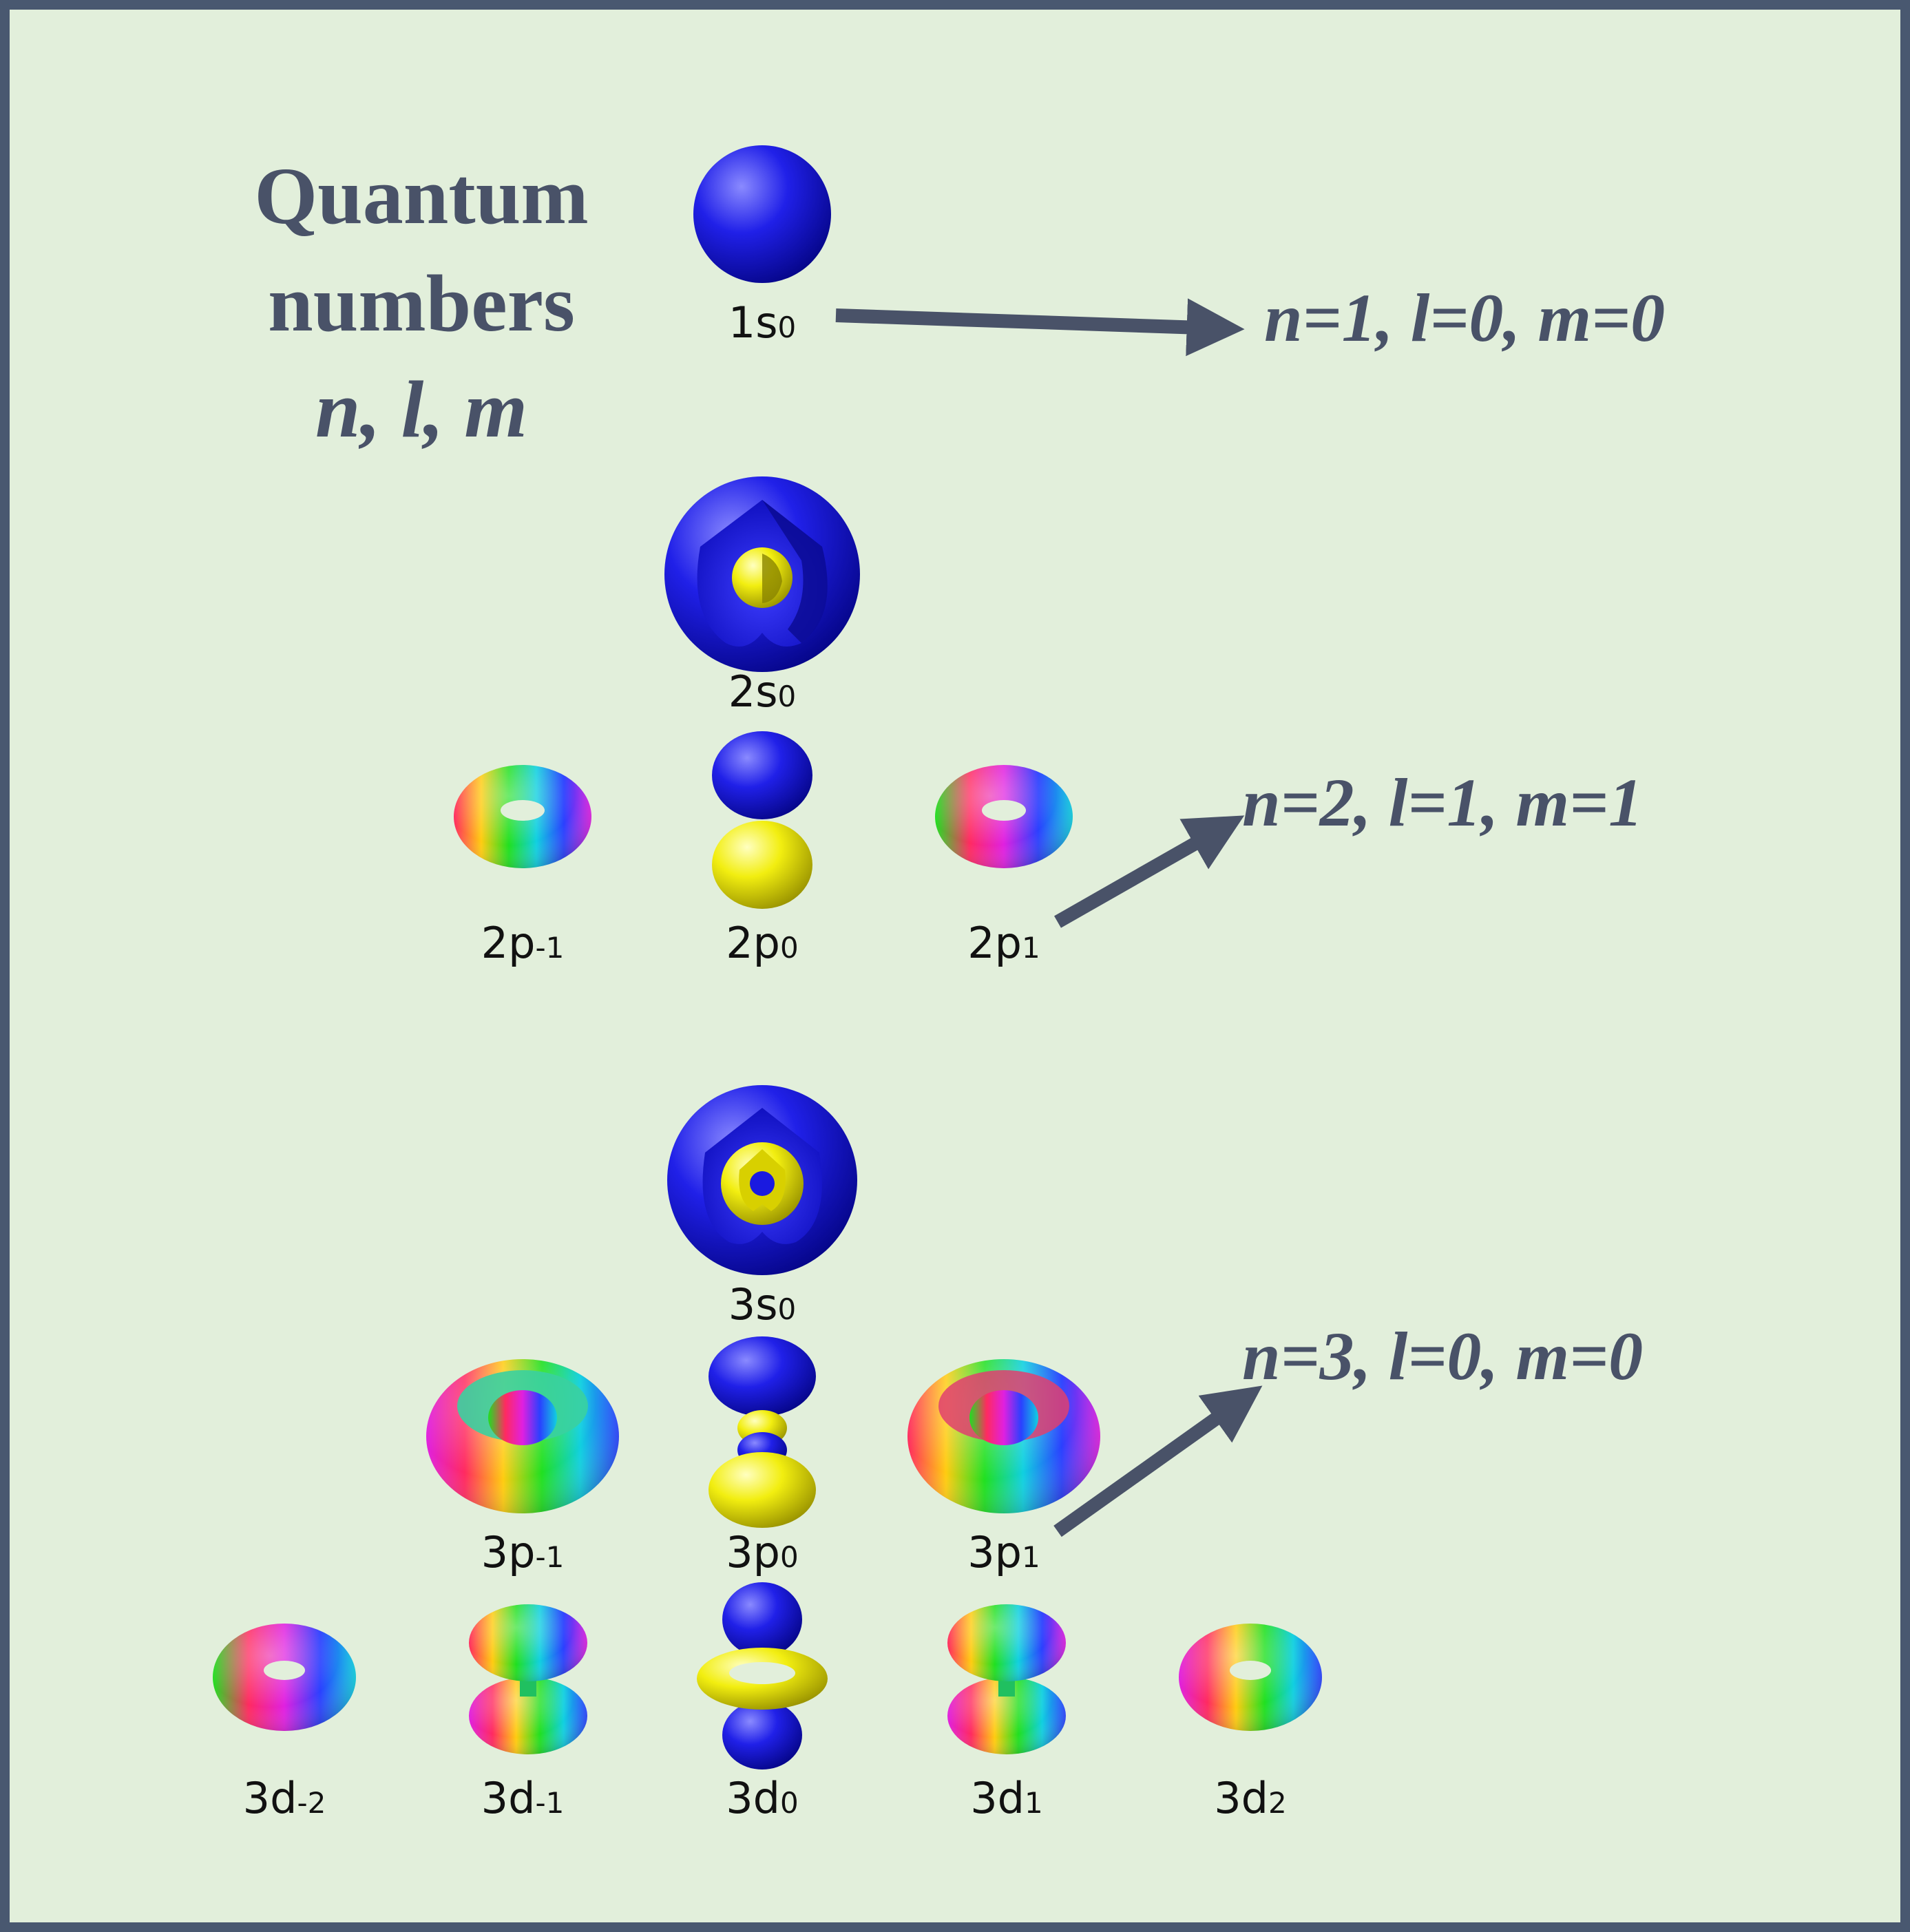 This screenshot has height=1932, width=1910. What do you see at coordinates (763, 323) in the screenshot?
I see `label-1s0: 1s0` at bounding box center [763, 323].